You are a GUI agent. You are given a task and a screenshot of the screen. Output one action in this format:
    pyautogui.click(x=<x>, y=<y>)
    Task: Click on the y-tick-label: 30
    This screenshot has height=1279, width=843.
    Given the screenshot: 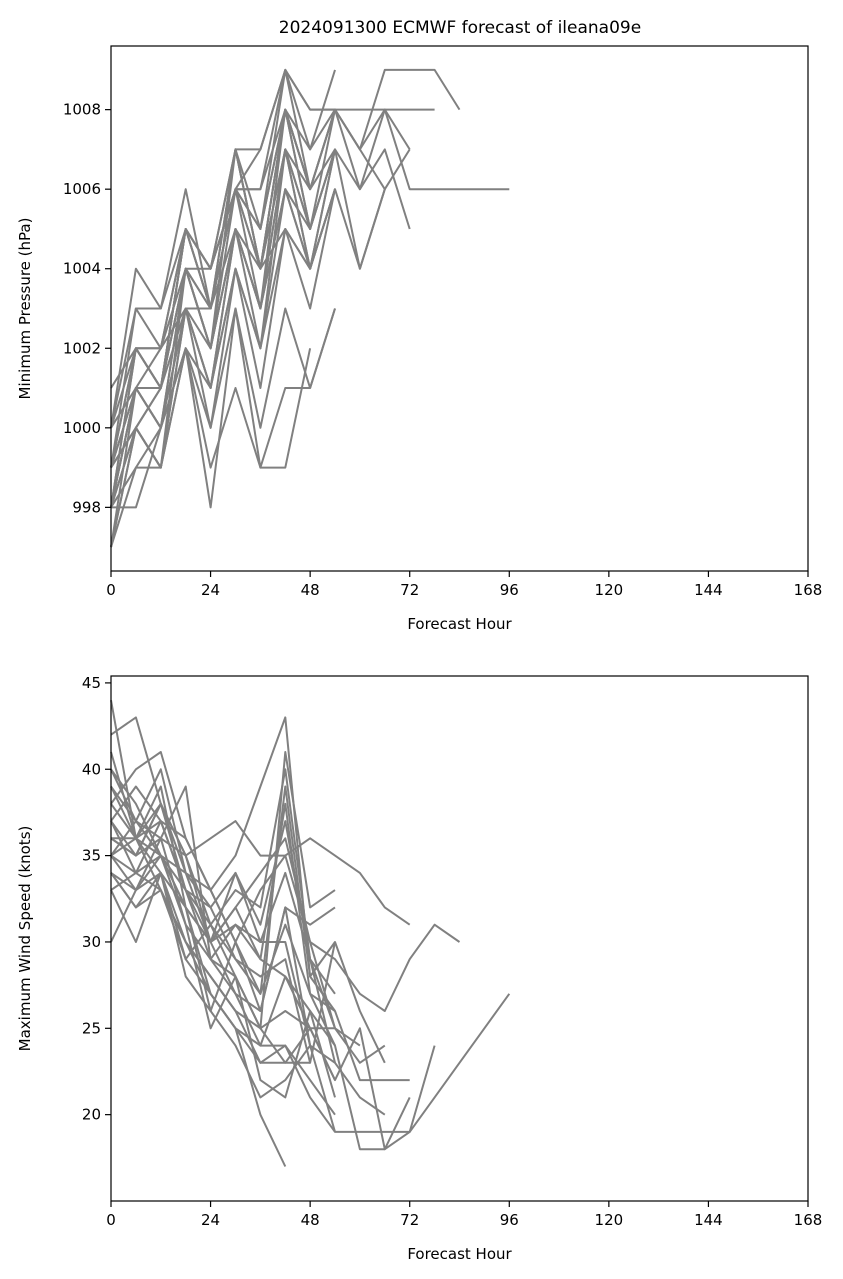 What is the action you would take?
    pyautogui.click(x=91, y=942)
    